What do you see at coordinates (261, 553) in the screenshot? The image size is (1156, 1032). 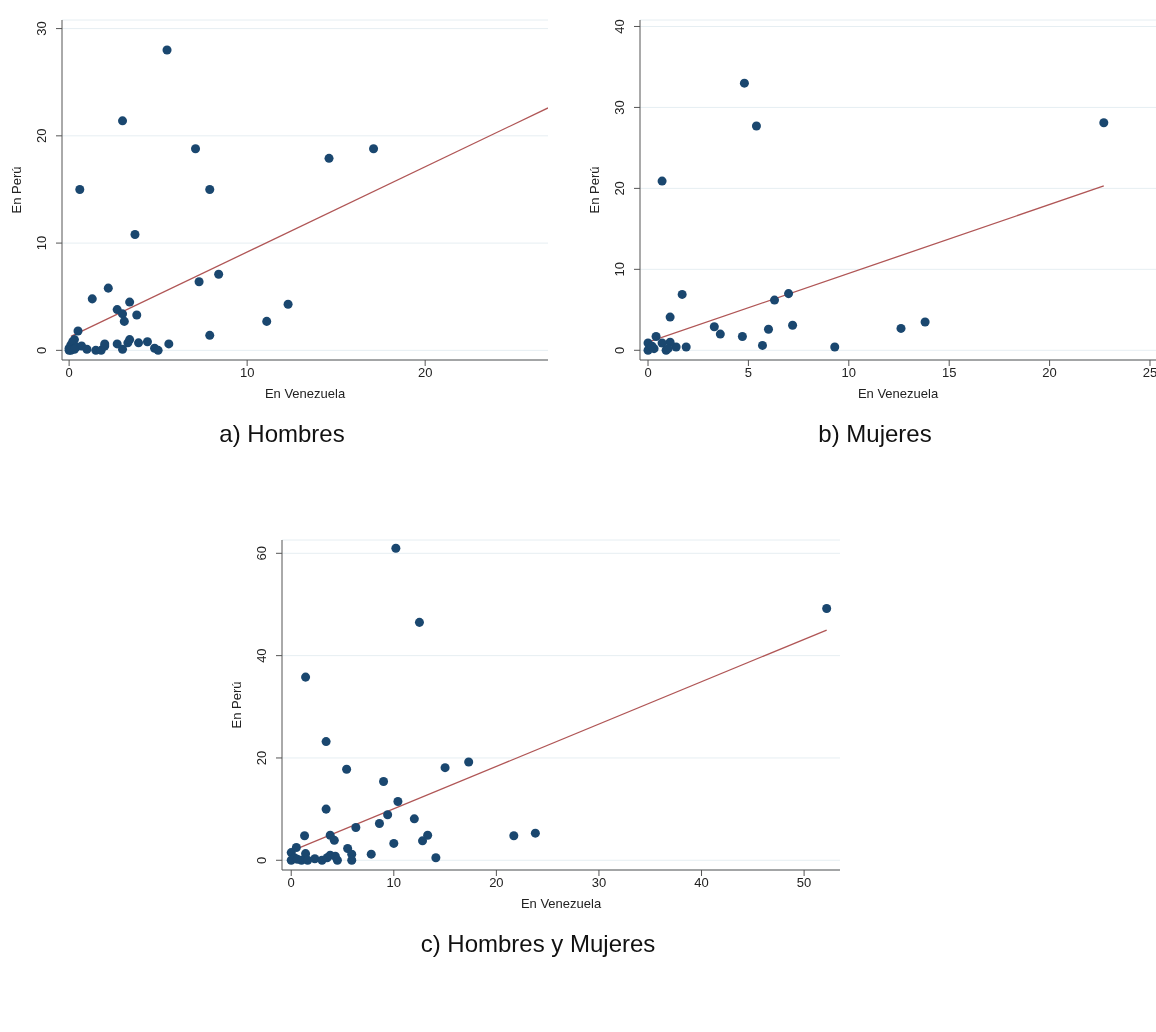 I see `y-tick-label: 60` at bounding box center [261, 553].